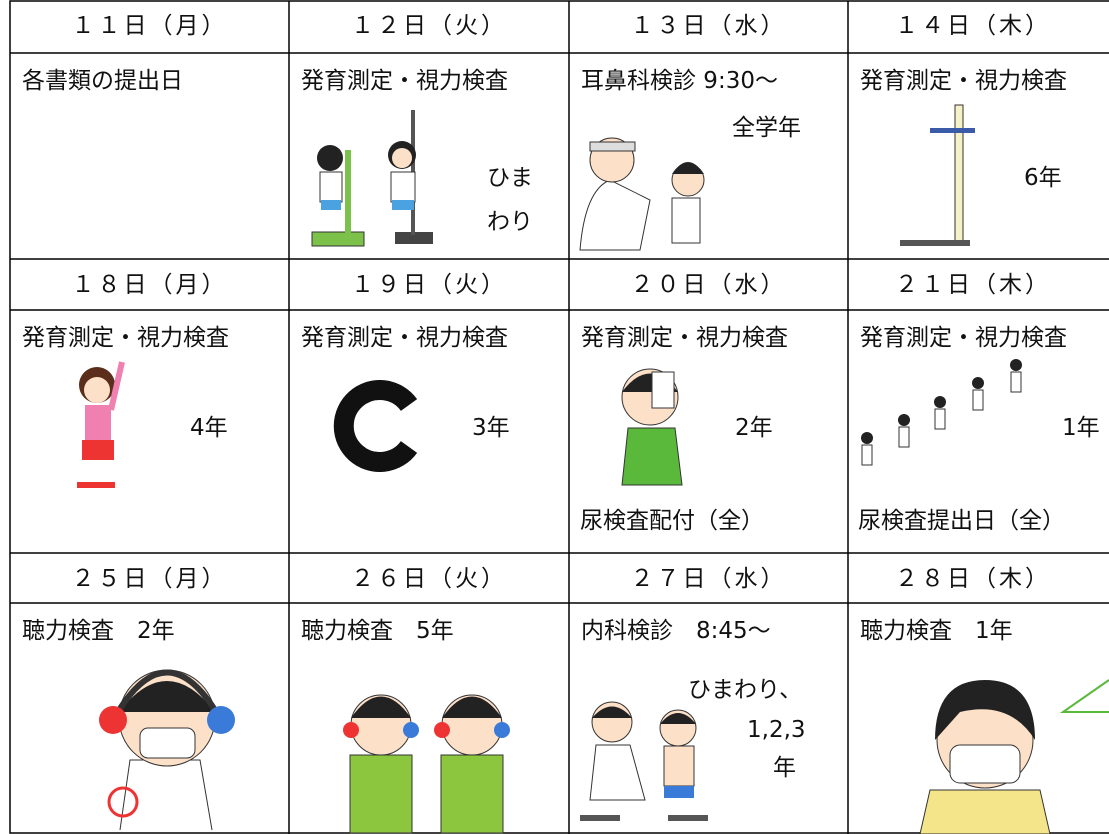 This screenshot has height=834, width=1109. I want to click on cell-note: 6年, so click(1043, 178).